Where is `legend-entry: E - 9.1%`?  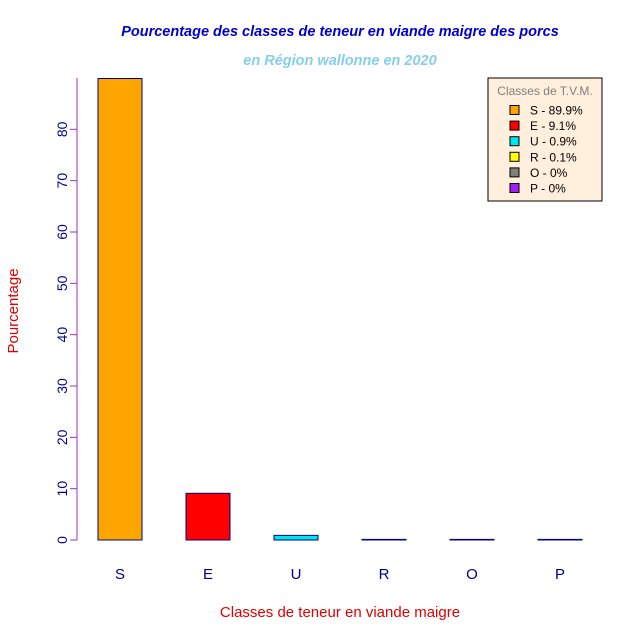 legend-entry: E - 9.1% is located at coordinates (553, 126).